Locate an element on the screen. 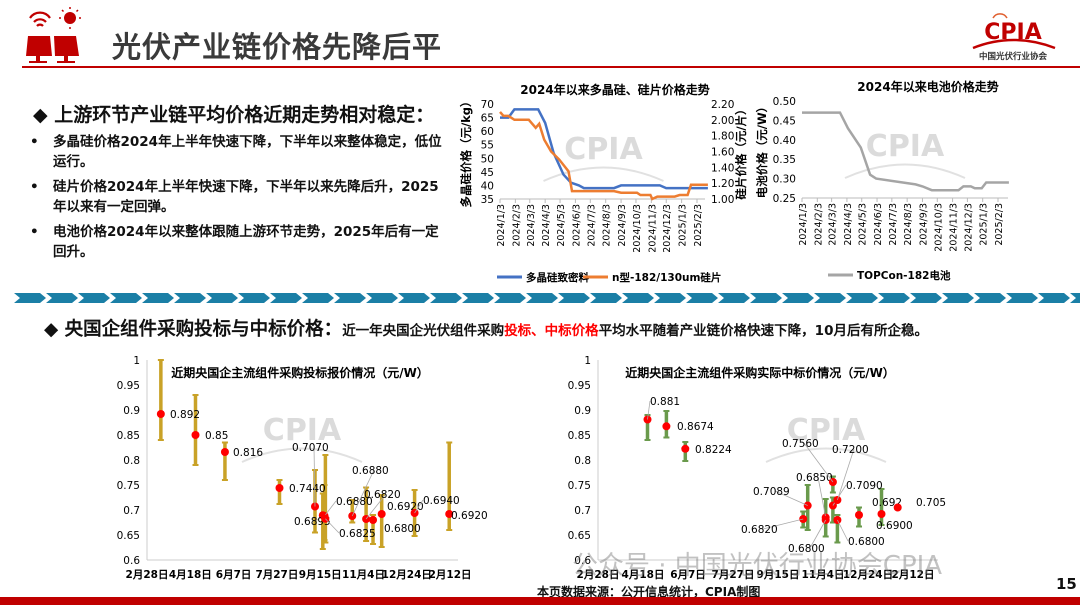 This screenshot has height=605, width=1080. y-axis-label: 多晶硅价格（元/kg） is located at coordinates (466, 151).